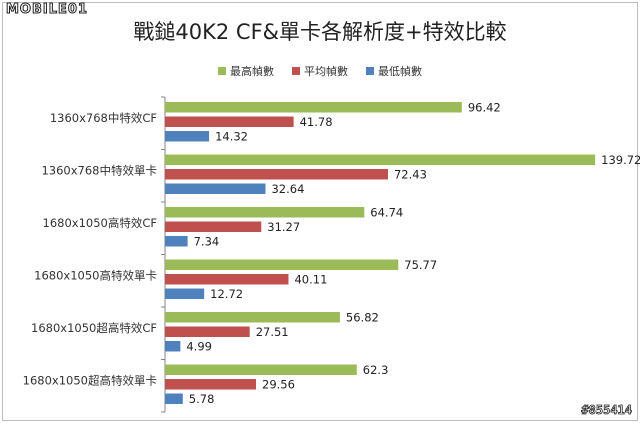 The height and width of the screenshot is (423, 640). I want to click on chart-legend: 最高幀數 平均幀數 最低幀數, so click(320, 71).